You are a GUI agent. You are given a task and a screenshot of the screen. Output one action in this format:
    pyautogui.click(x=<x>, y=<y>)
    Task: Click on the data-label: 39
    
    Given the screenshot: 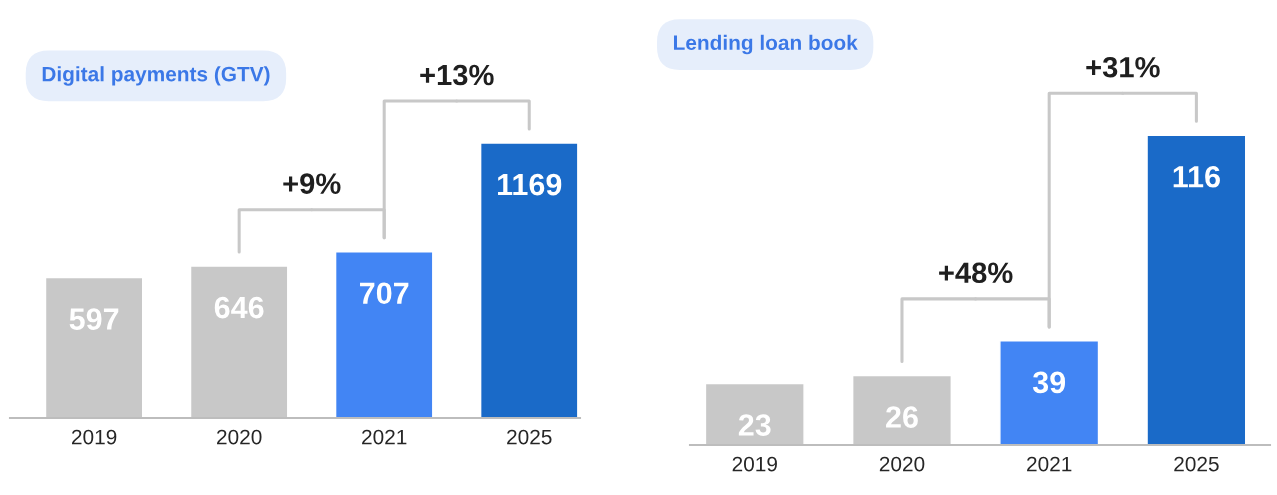 What is the action you would take?
    pyautogui.click(x=1049, y=382)
    